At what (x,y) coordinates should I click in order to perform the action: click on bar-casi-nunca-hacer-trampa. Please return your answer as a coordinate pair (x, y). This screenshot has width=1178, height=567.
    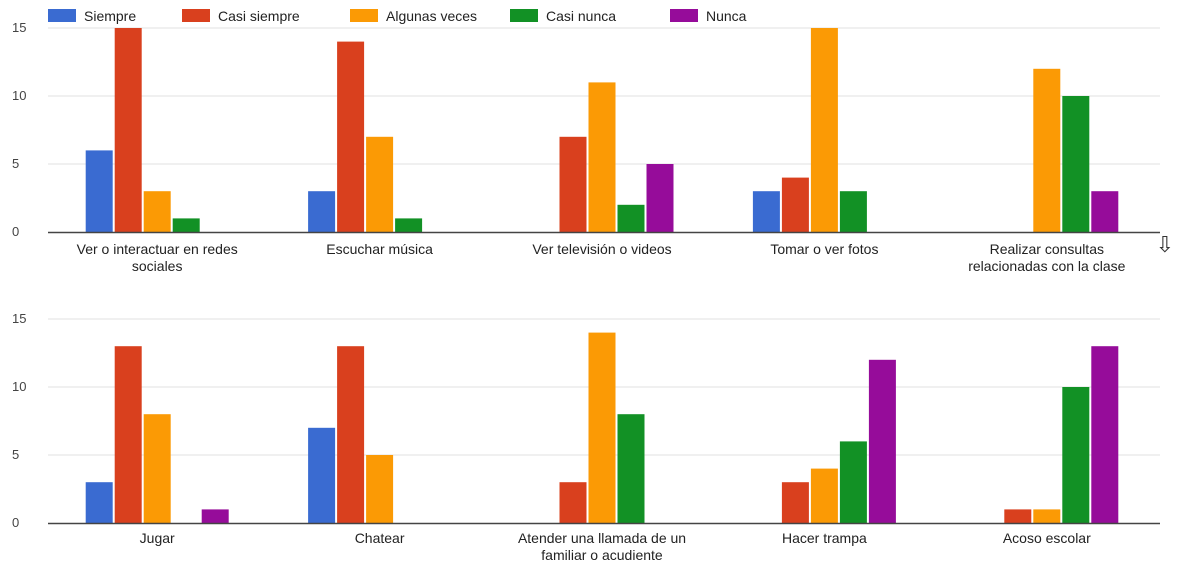
    Looking at the image, I should click on (853, 482).